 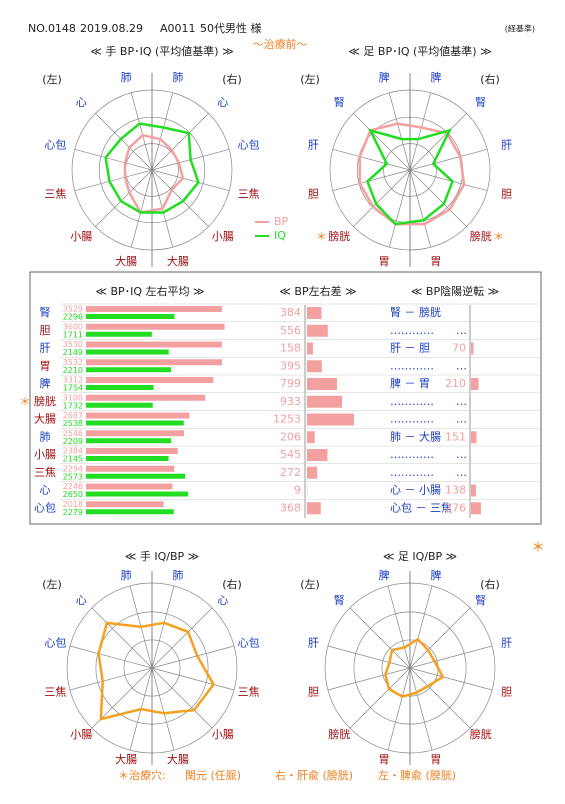 I want to click on row-name: 脾, so click(x=45, y=383).